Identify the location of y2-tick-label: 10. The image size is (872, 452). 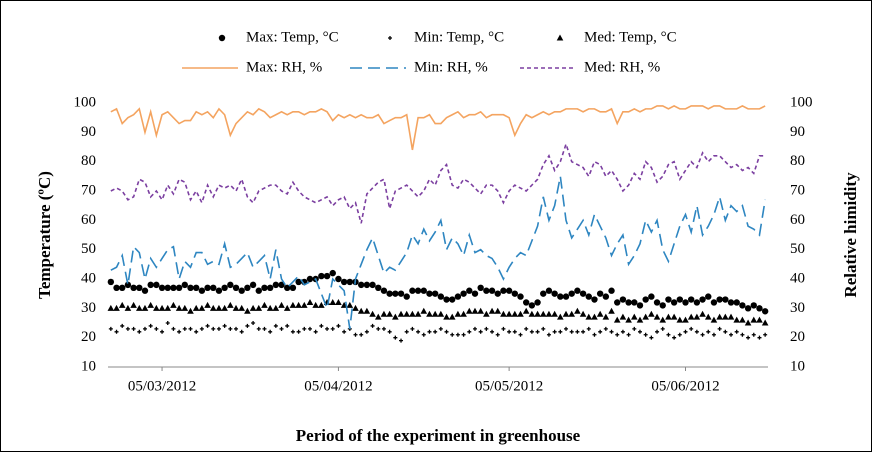
(797, 366).